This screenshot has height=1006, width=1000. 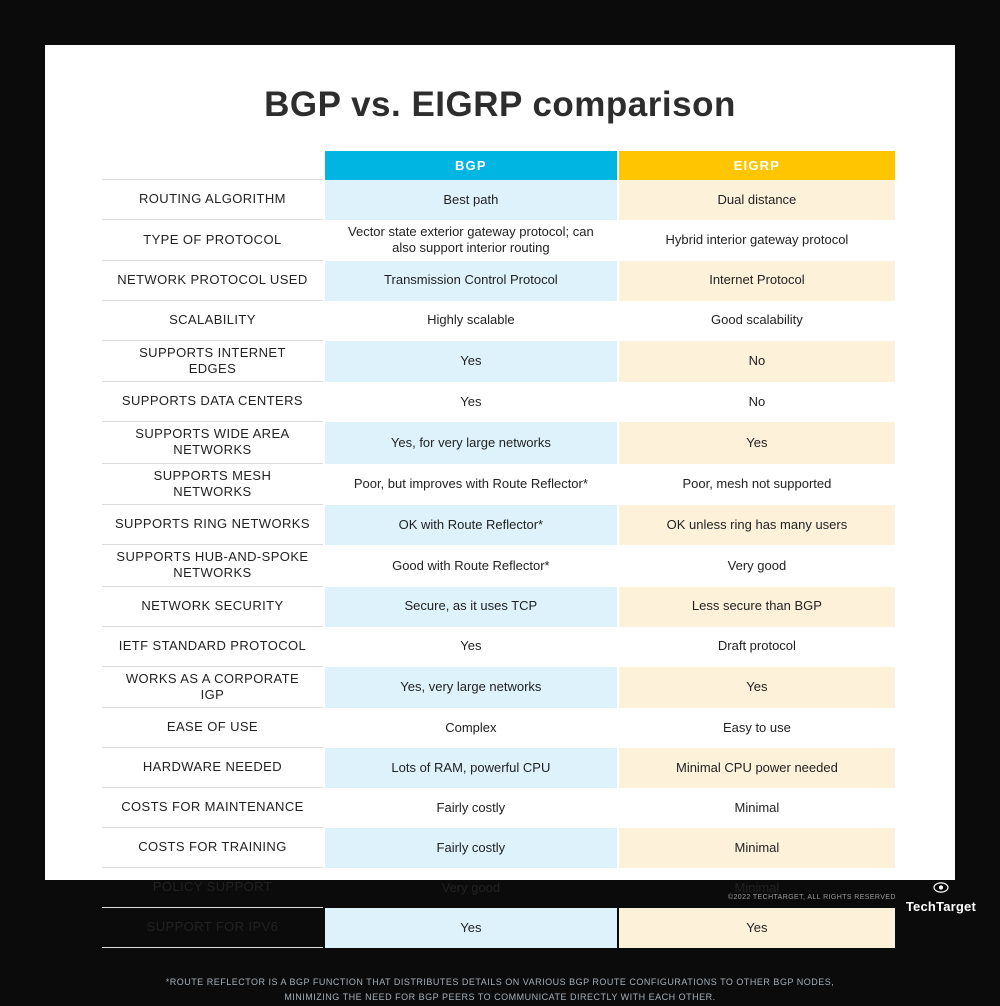 What do you see at coordinates (470, 165) in the screenshot?
I see `bgp-column-header: BGP` at bounding box center [470, 165].